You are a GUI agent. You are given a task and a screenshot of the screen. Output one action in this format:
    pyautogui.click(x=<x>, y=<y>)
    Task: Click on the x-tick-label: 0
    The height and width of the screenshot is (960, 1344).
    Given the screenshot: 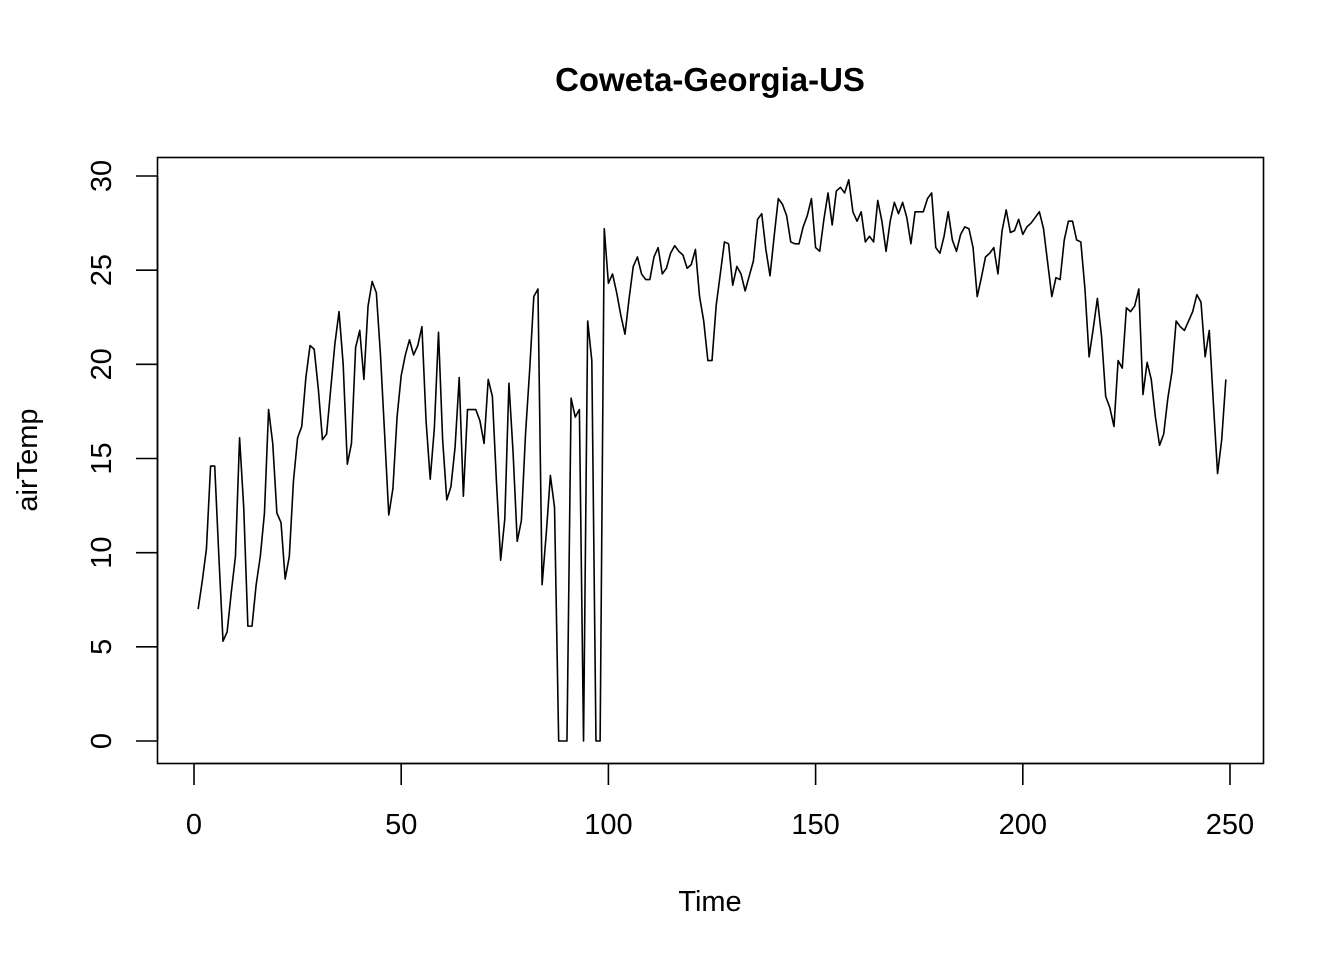 What is the action you would take?
    pyautogui.click(x=194, y=825)
    